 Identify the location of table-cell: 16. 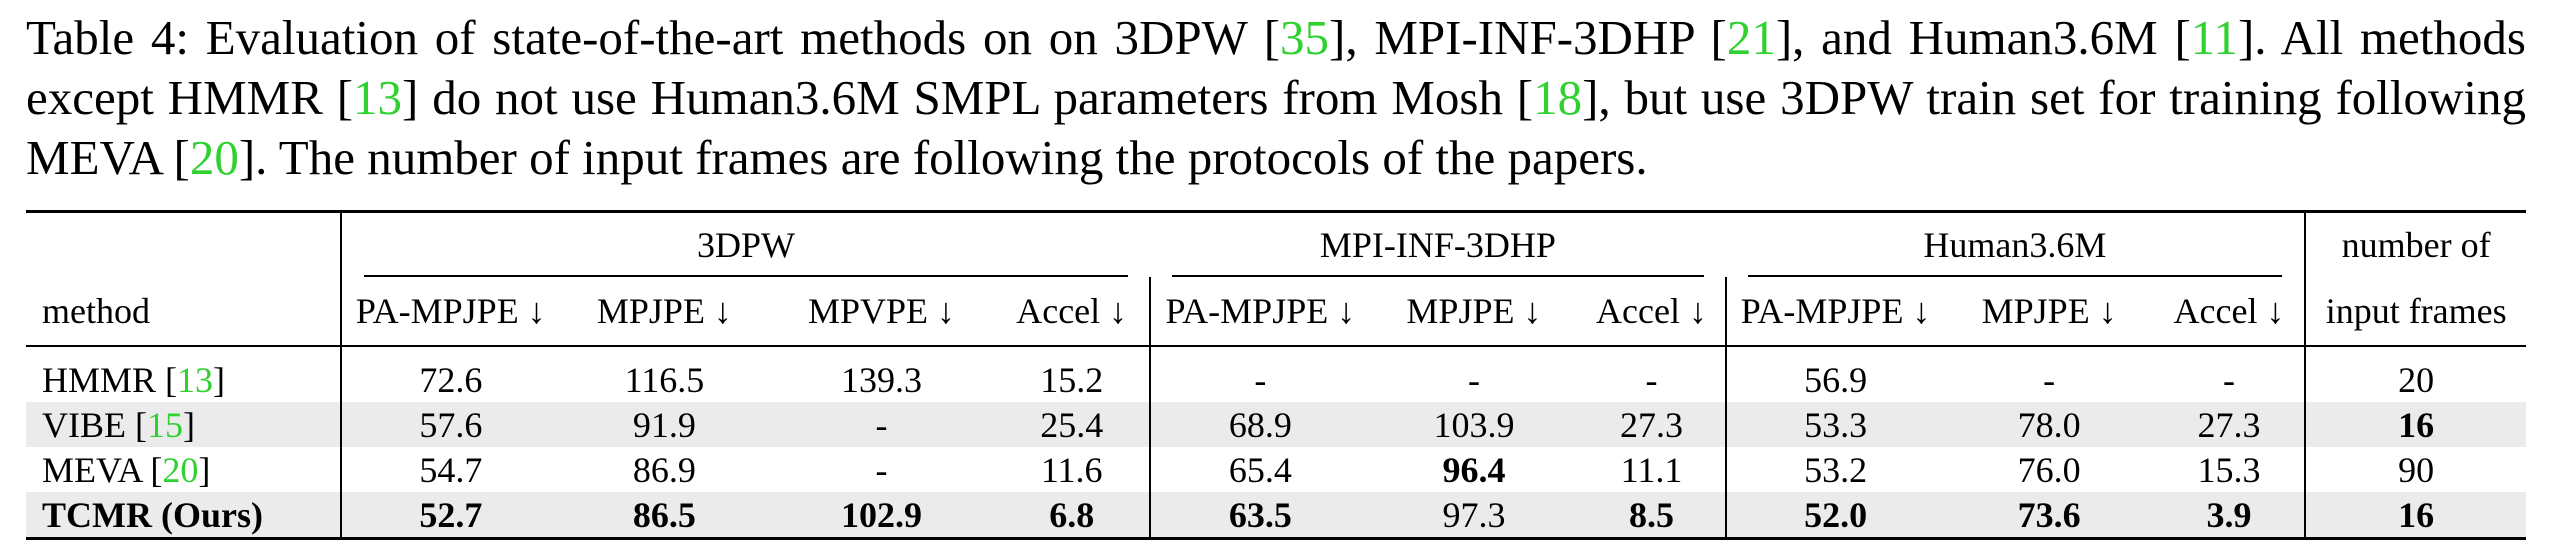
(2415, 424).